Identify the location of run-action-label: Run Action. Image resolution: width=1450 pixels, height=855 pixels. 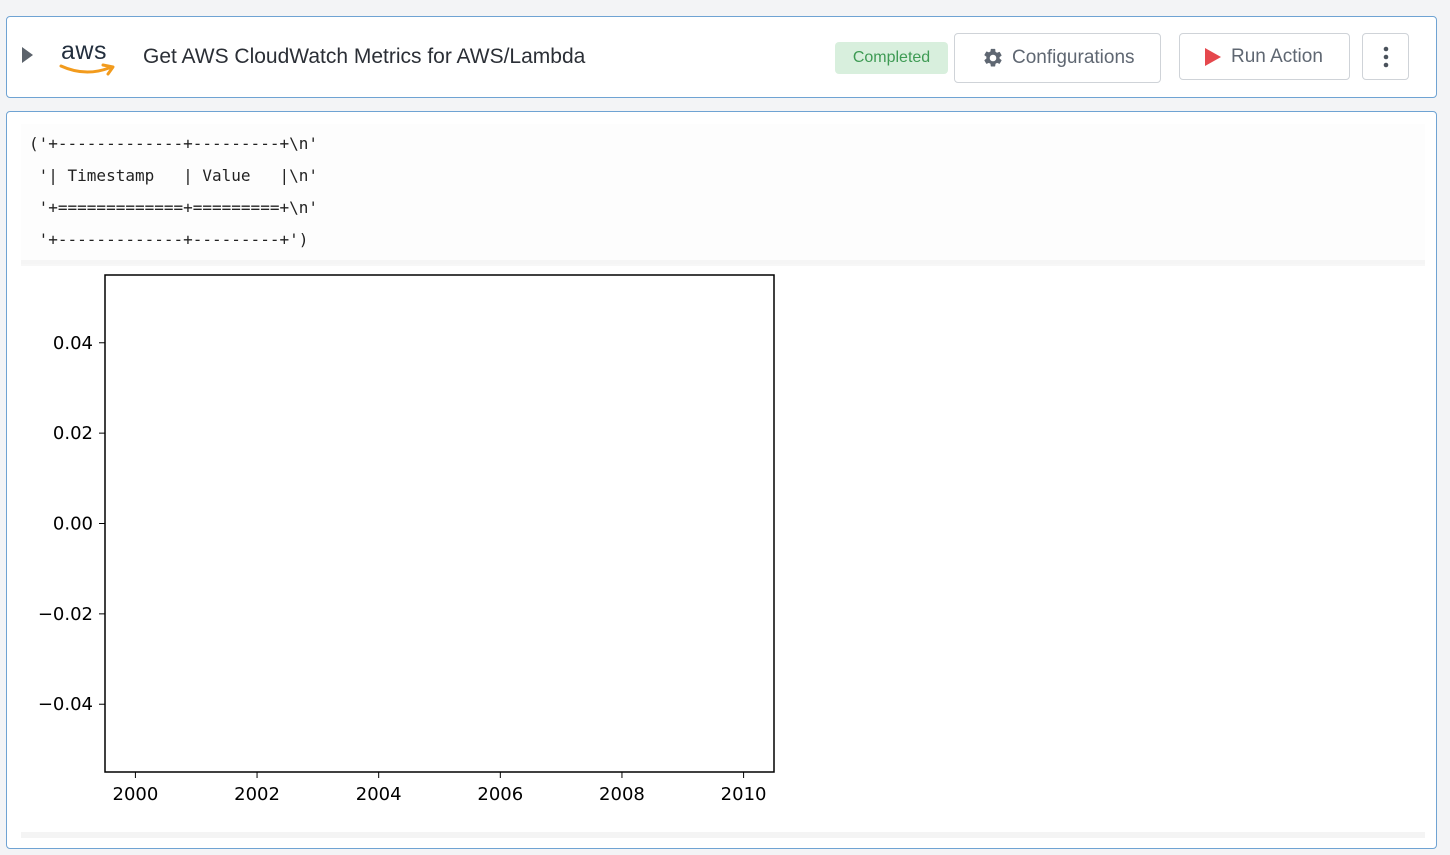
(1277, 56).